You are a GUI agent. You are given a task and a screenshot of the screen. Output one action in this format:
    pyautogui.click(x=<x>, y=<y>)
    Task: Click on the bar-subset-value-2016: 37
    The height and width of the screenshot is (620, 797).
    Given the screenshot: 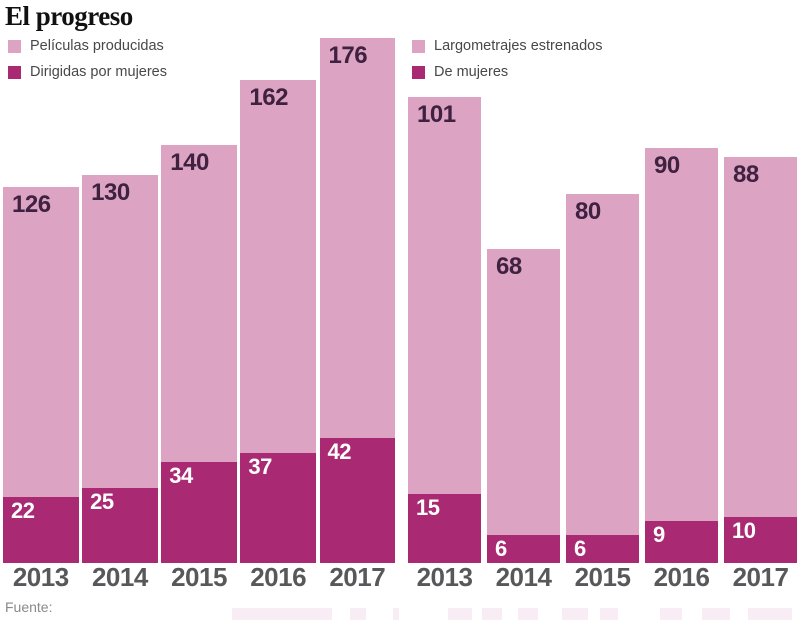 What is the action you would take?
    pyautogui.click(x=260, y=466)
    